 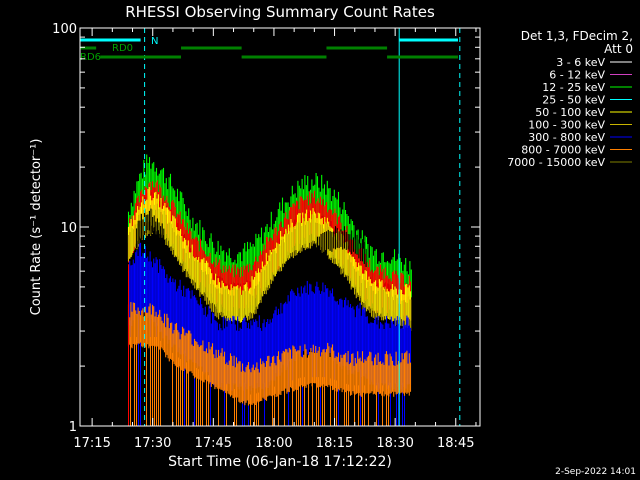 What do you see at coordinates (36, 227) in the screenshot?
I see `y-axis-label: Count Rate (s⁻¹ detector⁻¹)` at bounding box center [36, 227].